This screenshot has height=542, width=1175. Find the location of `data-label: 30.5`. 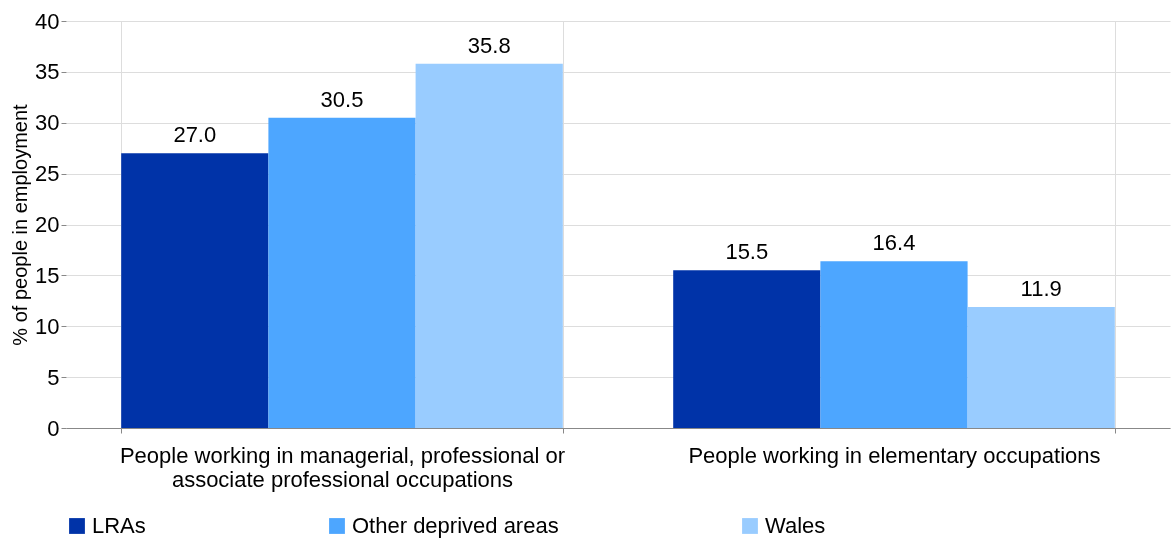

data-label: 30.5 is located at coordinates (342, 99).